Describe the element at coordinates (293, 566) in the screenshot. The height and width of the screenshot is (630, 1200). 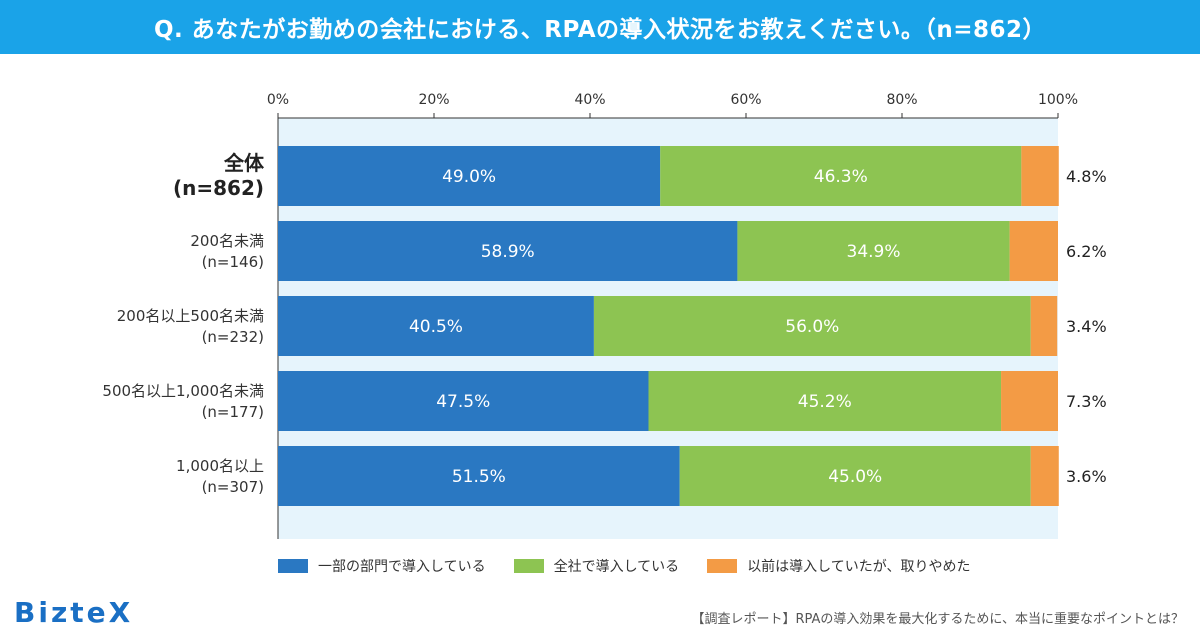
I see `legend-swatch-partial` at that location.